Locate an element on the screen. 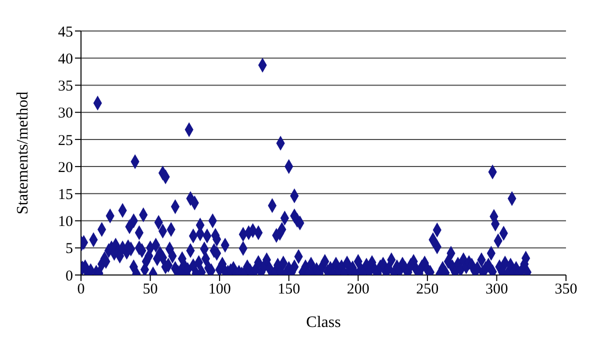 This screenshot has width=600, height=357. y-tick-label: 25 is located at coordinates (65, 140).